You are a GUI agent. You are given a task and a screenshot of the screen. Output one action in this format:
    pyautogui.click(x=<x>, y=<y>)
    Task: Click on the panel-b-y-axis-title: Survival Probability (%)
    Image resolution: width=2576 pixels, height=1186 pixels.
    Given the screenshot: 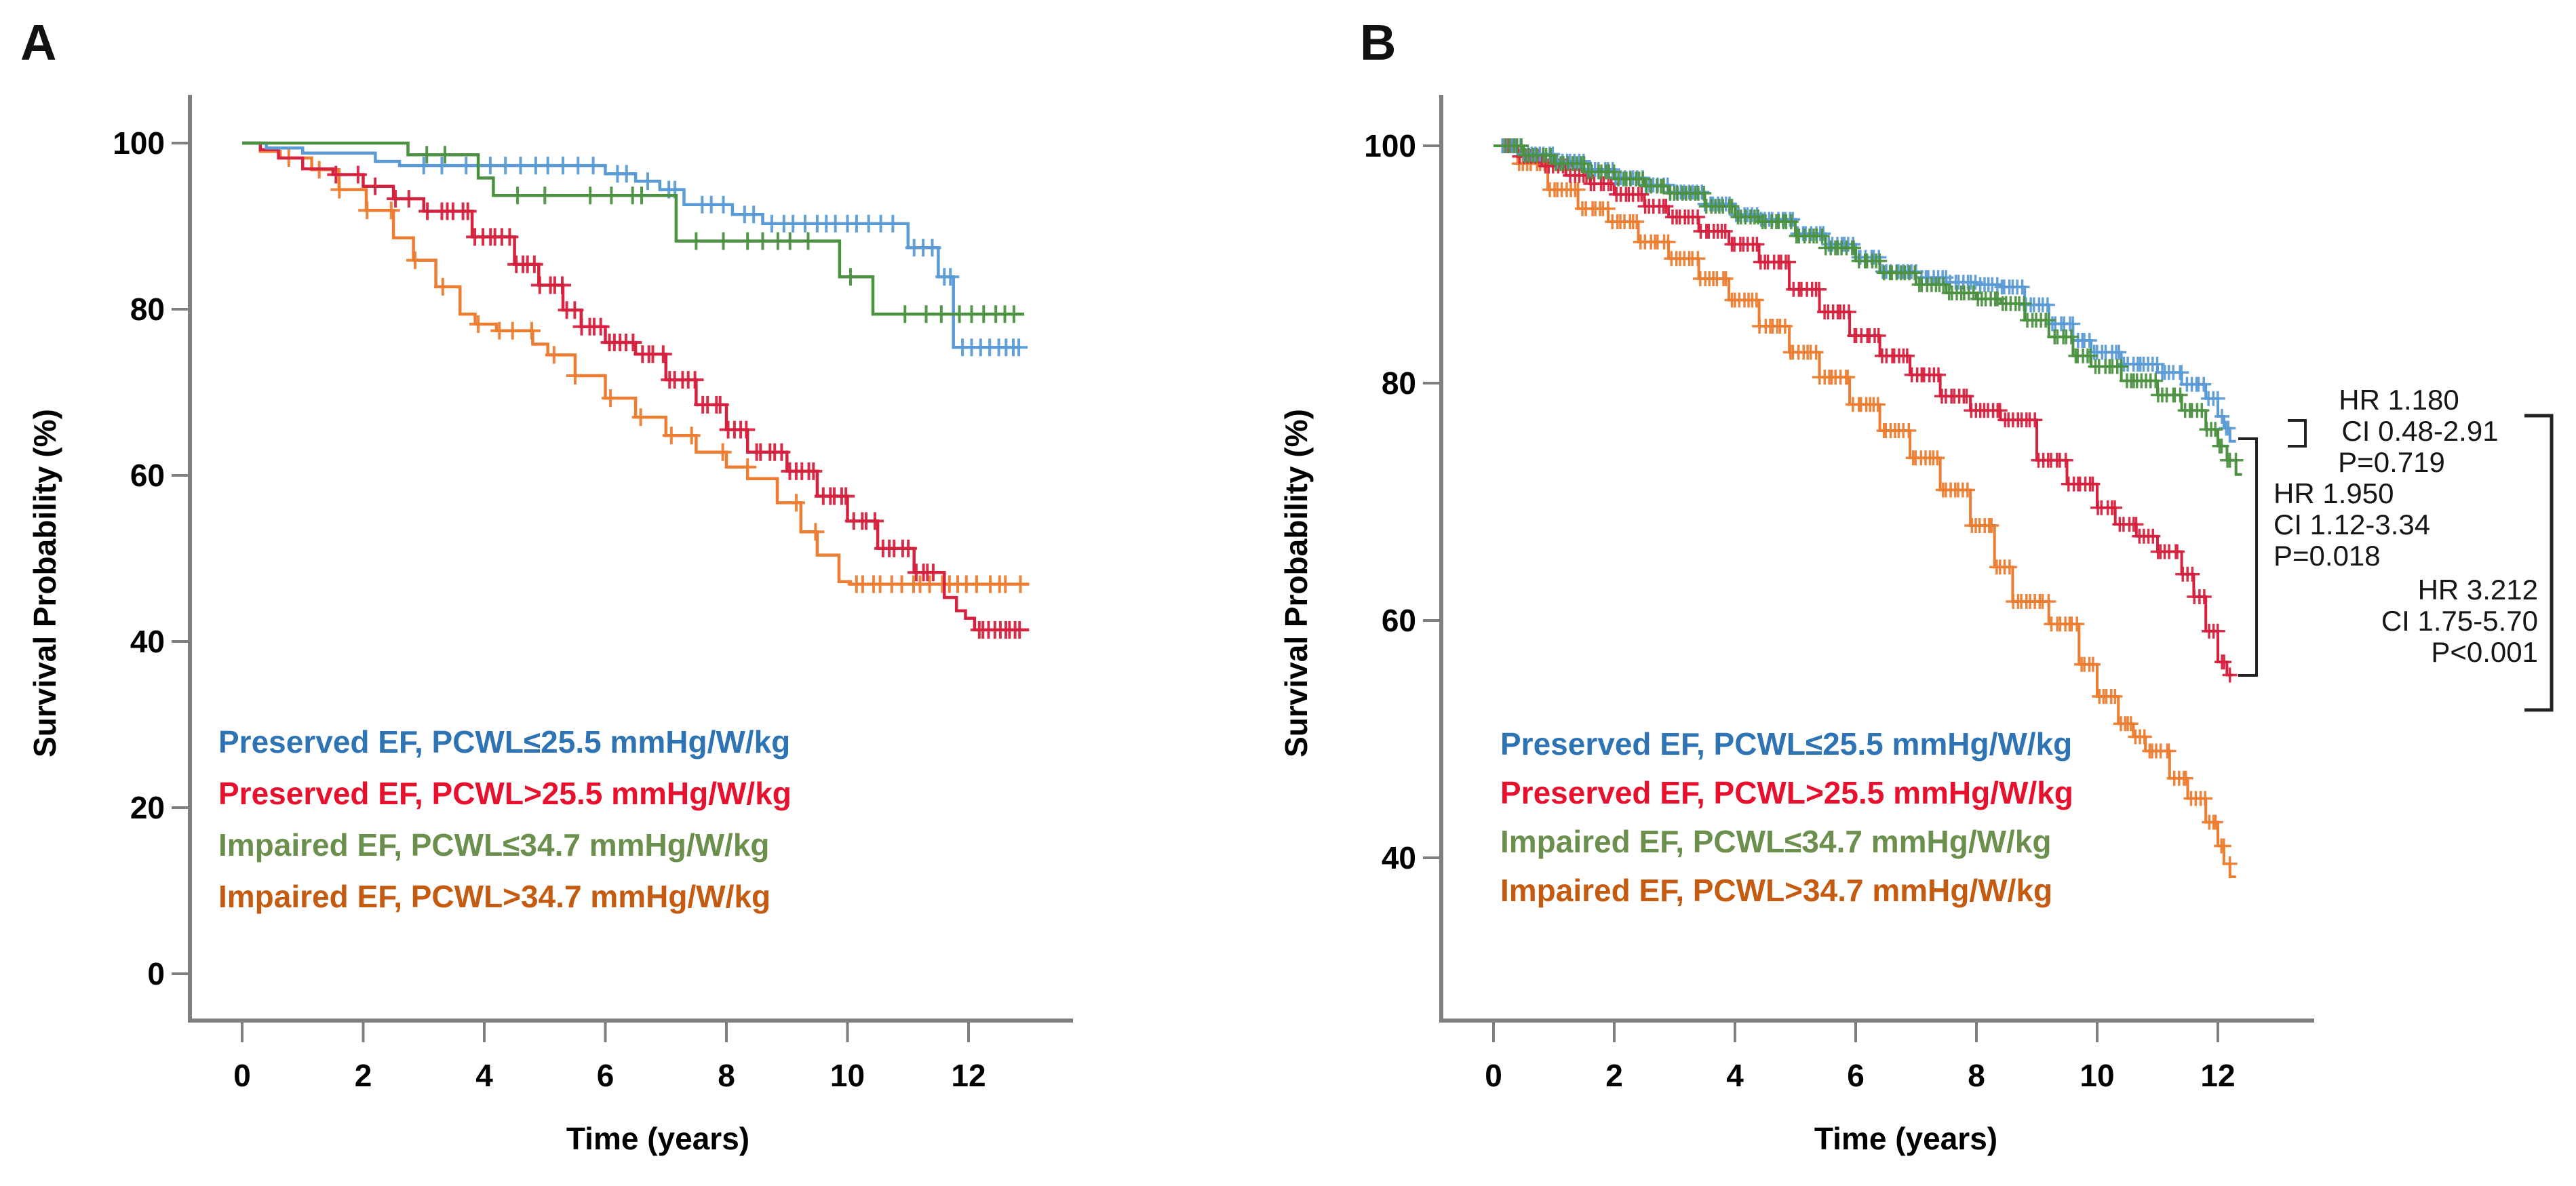 What is the action you would take?
    pyautogui.click(x=1296, y=583)
    